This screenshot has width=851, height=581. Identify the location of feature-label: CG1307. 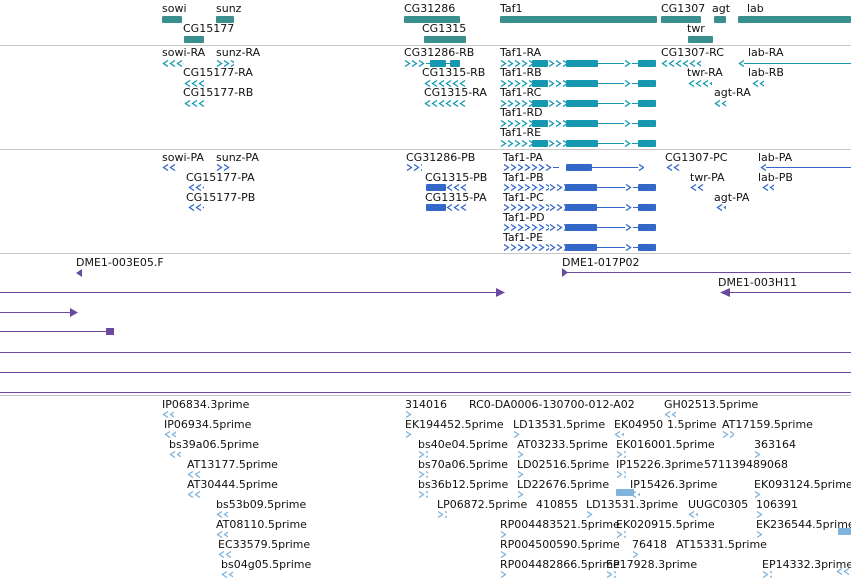
(683, 8).